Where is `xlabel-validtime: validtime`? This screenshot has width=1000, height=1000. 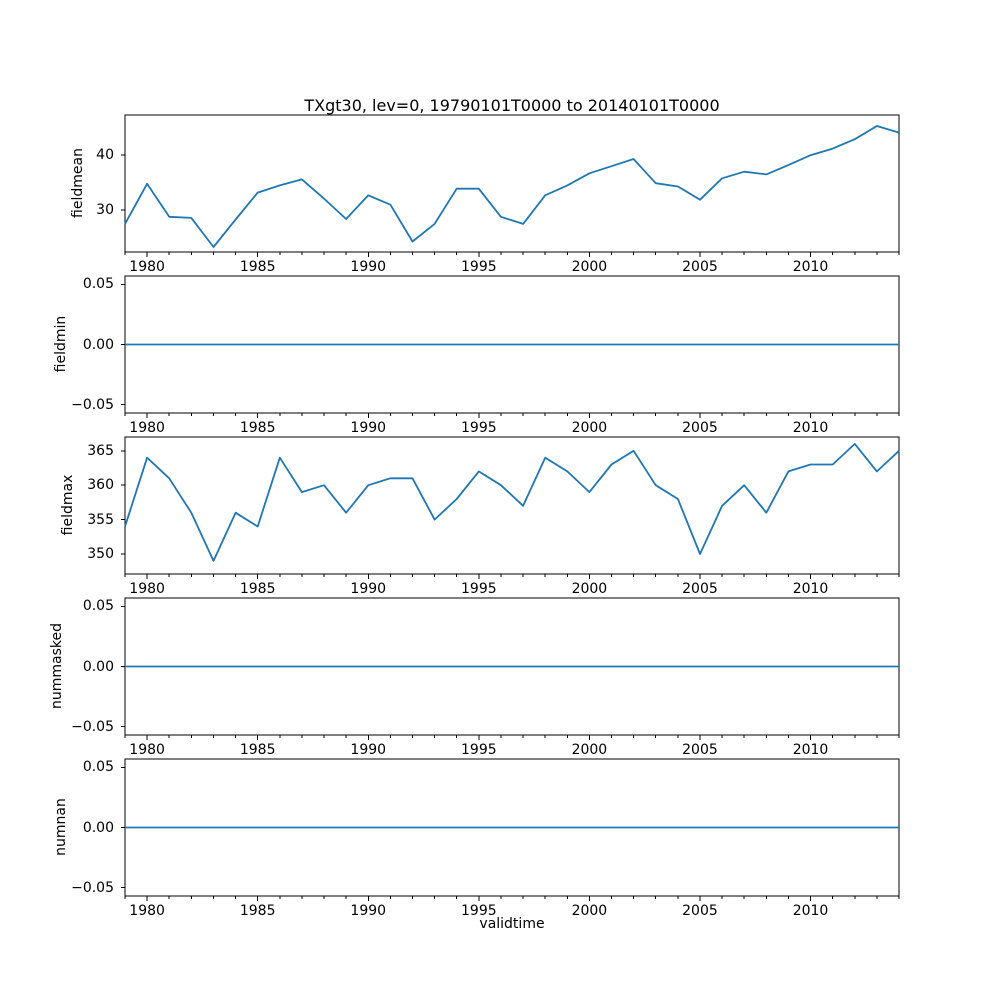
xlabel-validtime: validtime is located at coordinates (512, 924).